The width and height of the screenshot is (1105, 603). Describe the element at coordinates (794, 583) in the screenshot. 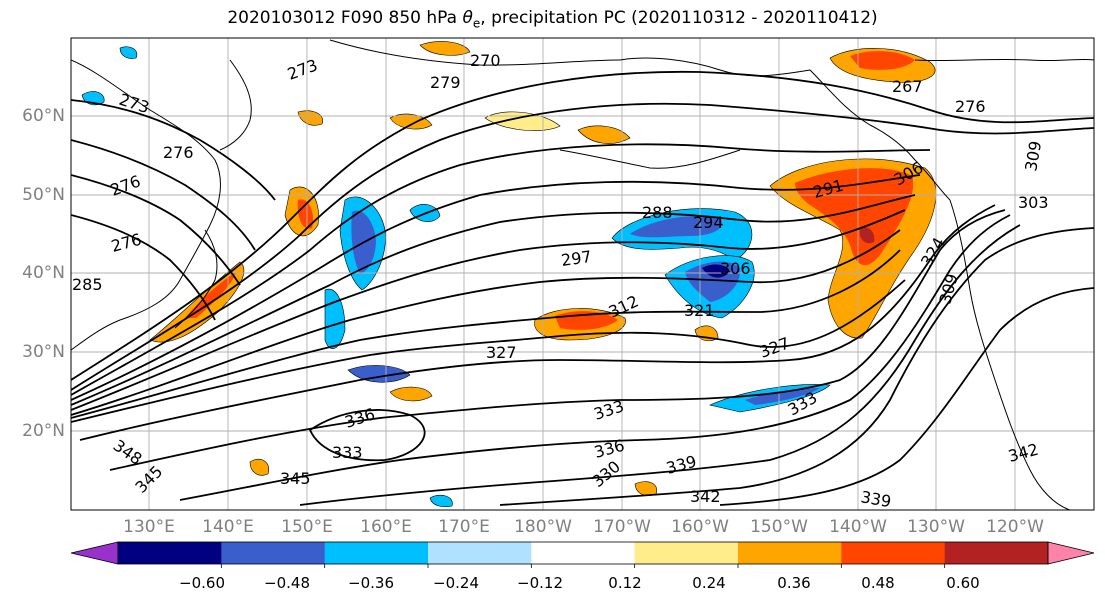

I see `colorbar-tick-label: 0.36` at that location.